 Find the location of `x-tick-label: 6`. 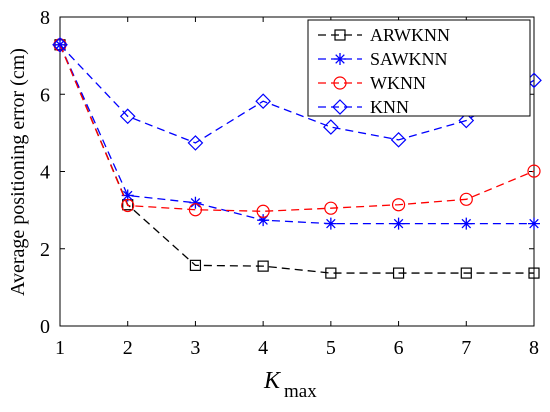

x-tick-label: 6 is located at coordinates (399, 348).